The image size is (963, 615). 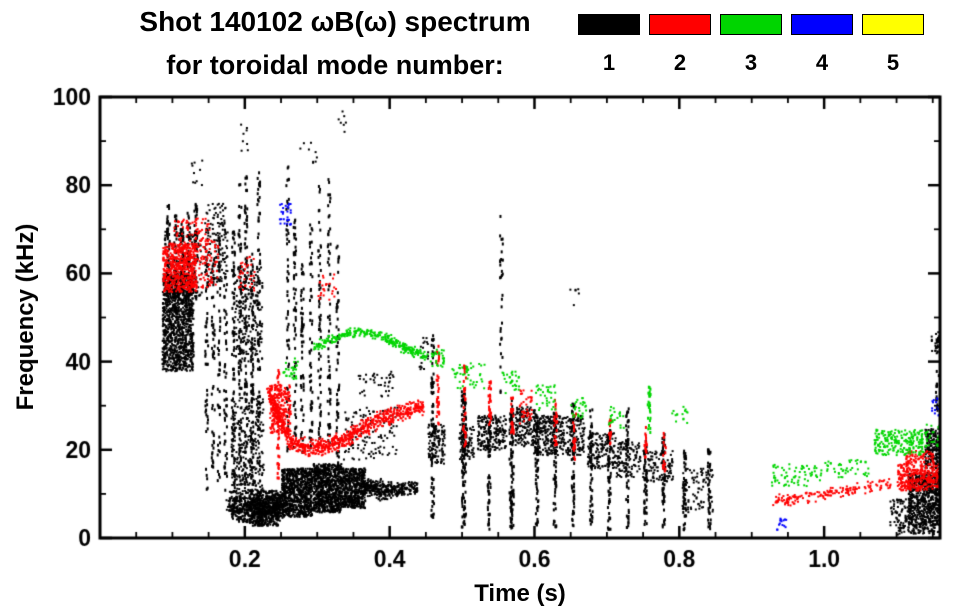 I want to click on legend-label-mode-2: 2, so click(x=680, y=62).